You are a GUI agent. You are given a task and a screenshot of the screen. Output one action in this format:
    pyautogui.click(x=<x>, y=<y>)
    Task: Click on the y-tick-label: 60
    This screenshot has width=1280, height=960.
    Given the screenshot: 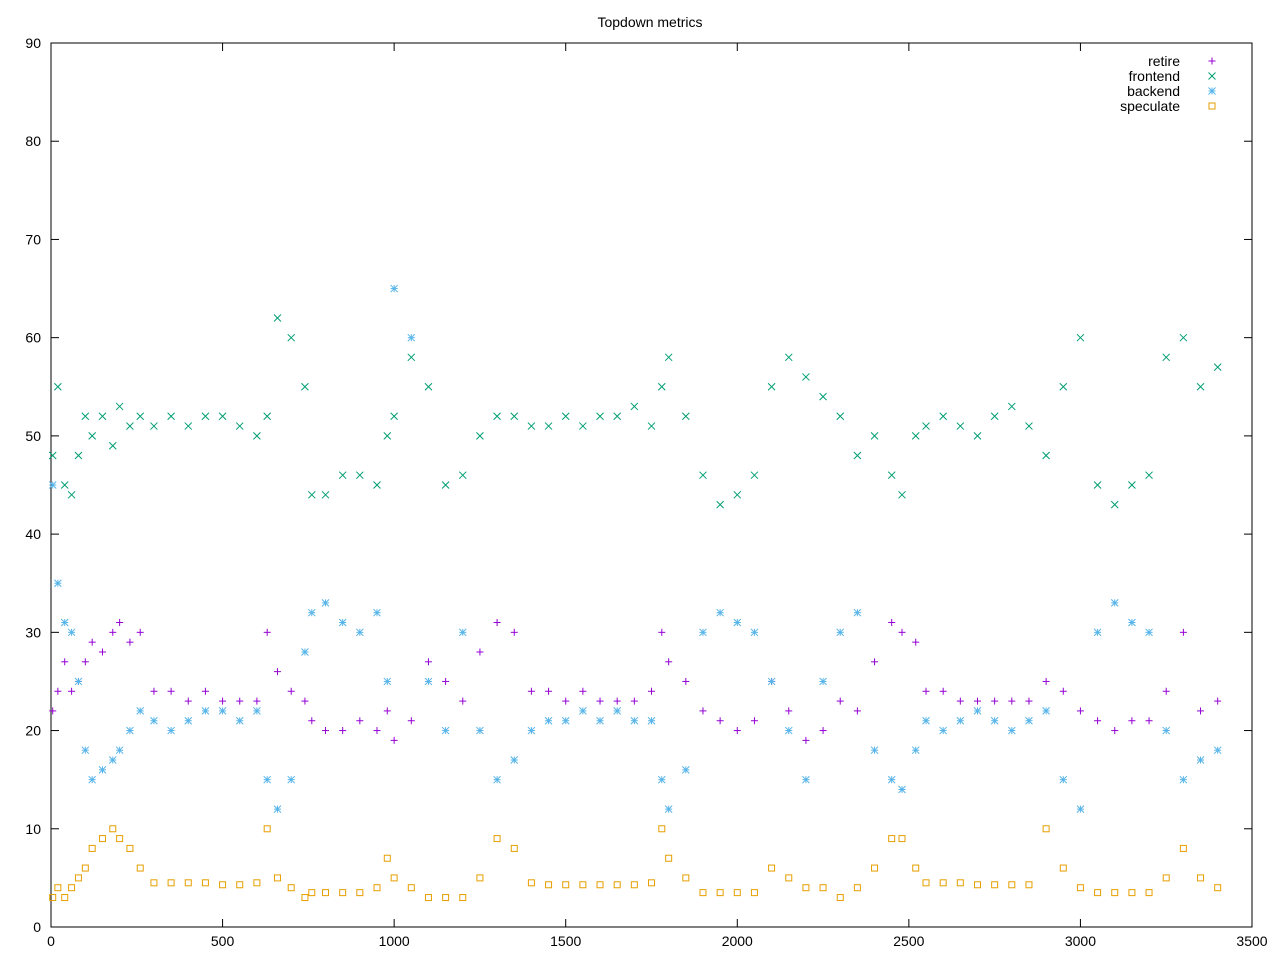 What is the action you would take?
    pyautogui.click(x=33, y=338)
    